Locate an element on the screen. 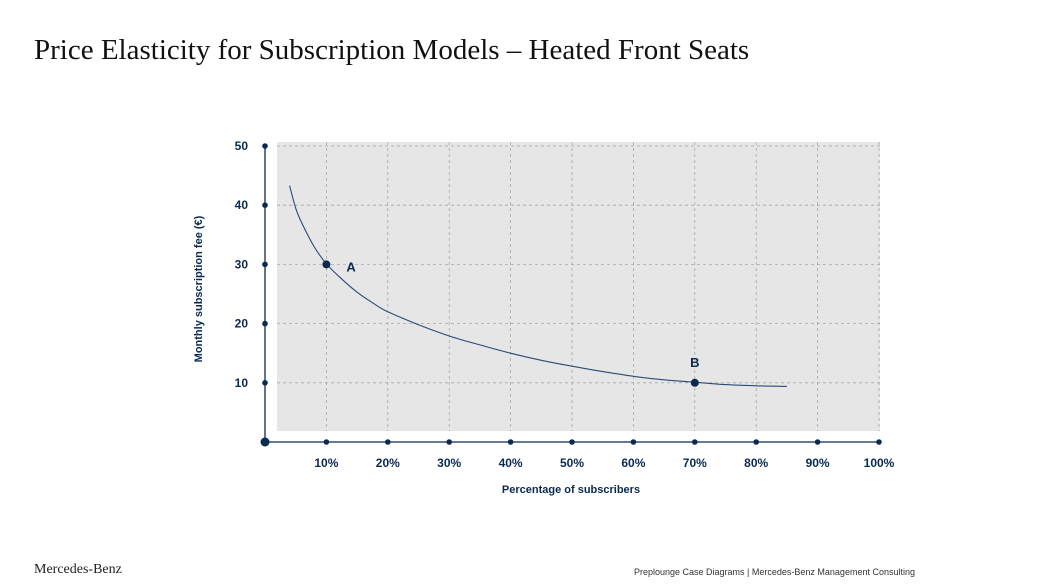 The image size is (1040, 585). point-a is located at coordinates (326, 264).